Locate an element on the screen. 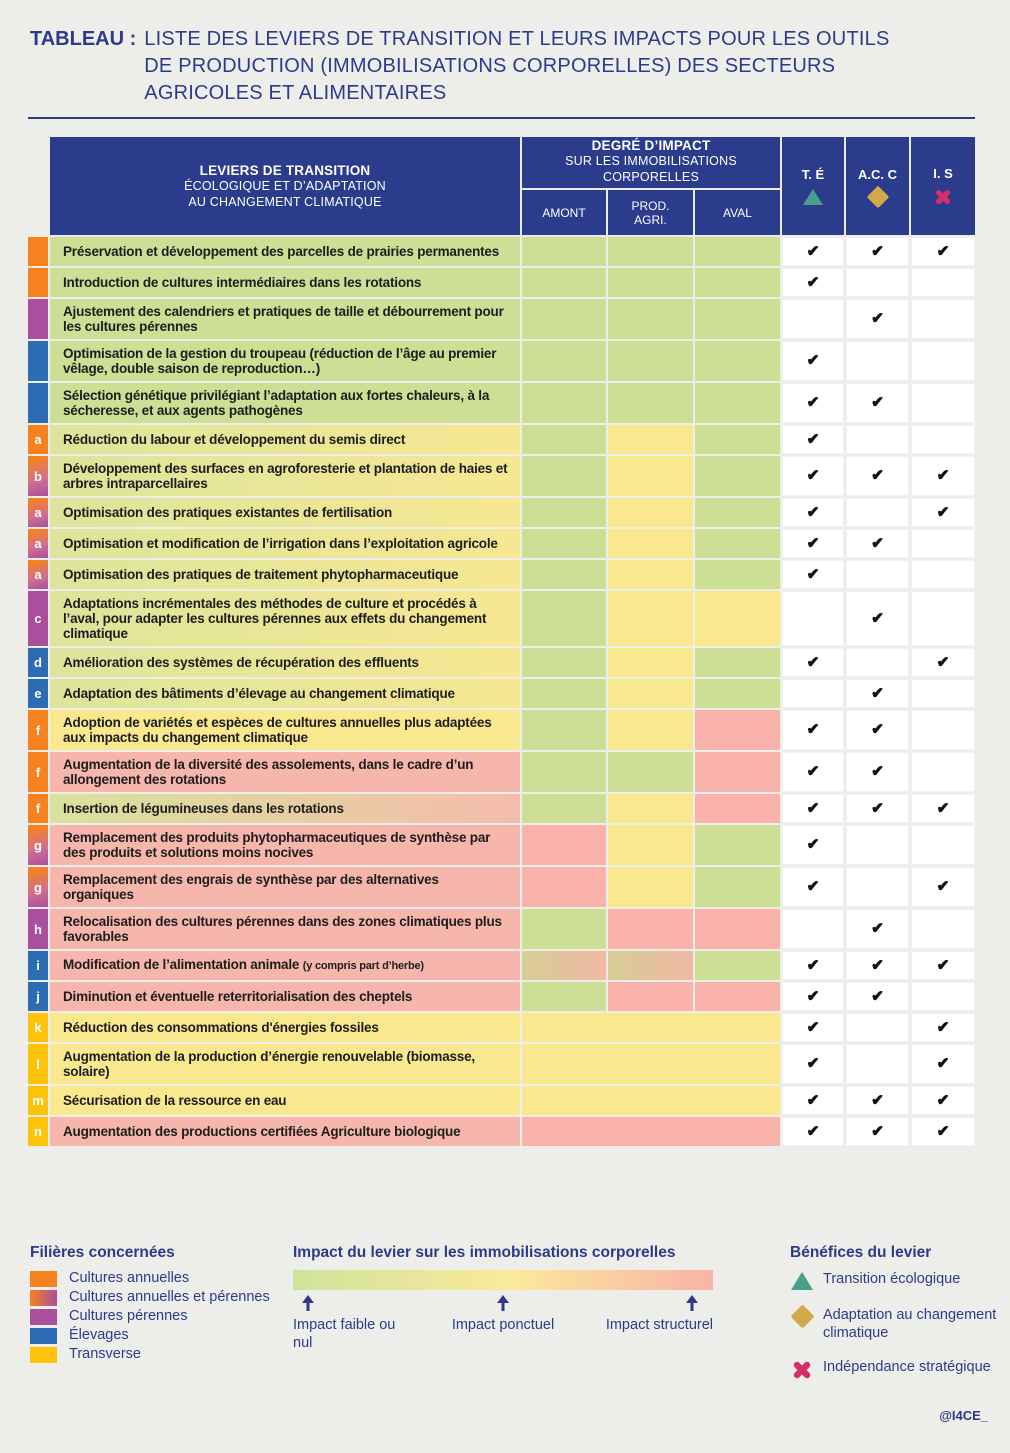 The width and height of the screenshot is (1010, 1453). swatch-blue is located at coordinates (43, 1335).